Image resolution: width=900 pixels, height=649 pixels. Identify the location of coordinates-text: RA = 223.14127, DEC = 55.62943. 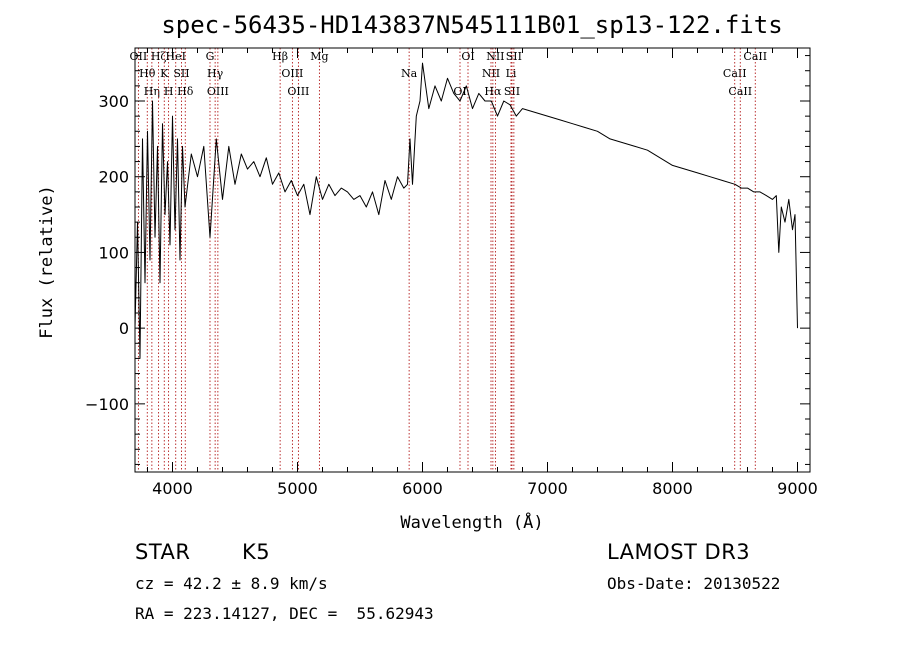
(284, 613).